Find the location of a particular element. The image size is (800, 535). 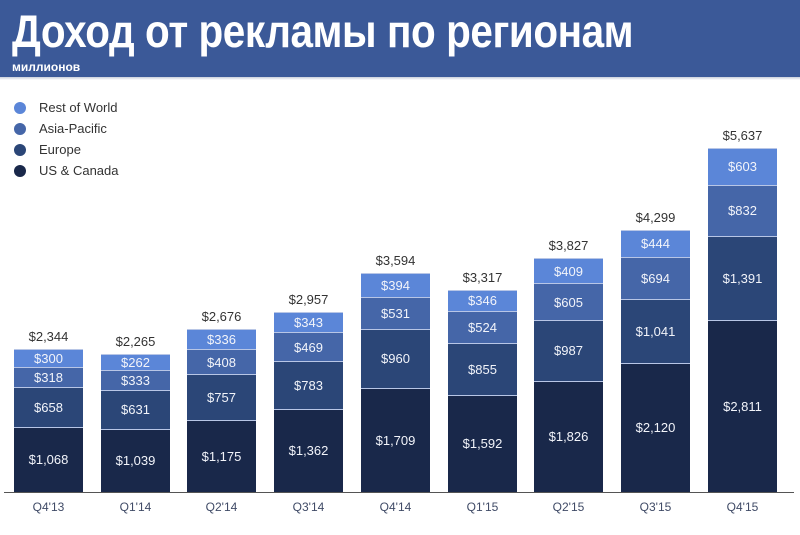

bar-segment-europe: $757 is located at coordinates (221, 397).